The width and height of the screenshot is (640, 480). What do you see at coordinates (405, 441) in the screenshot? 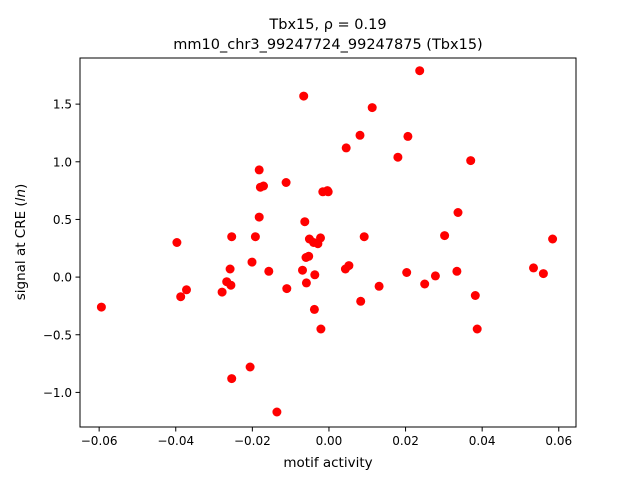
I see `x-tick-label: 0.02` at bounding box center [405, 441].